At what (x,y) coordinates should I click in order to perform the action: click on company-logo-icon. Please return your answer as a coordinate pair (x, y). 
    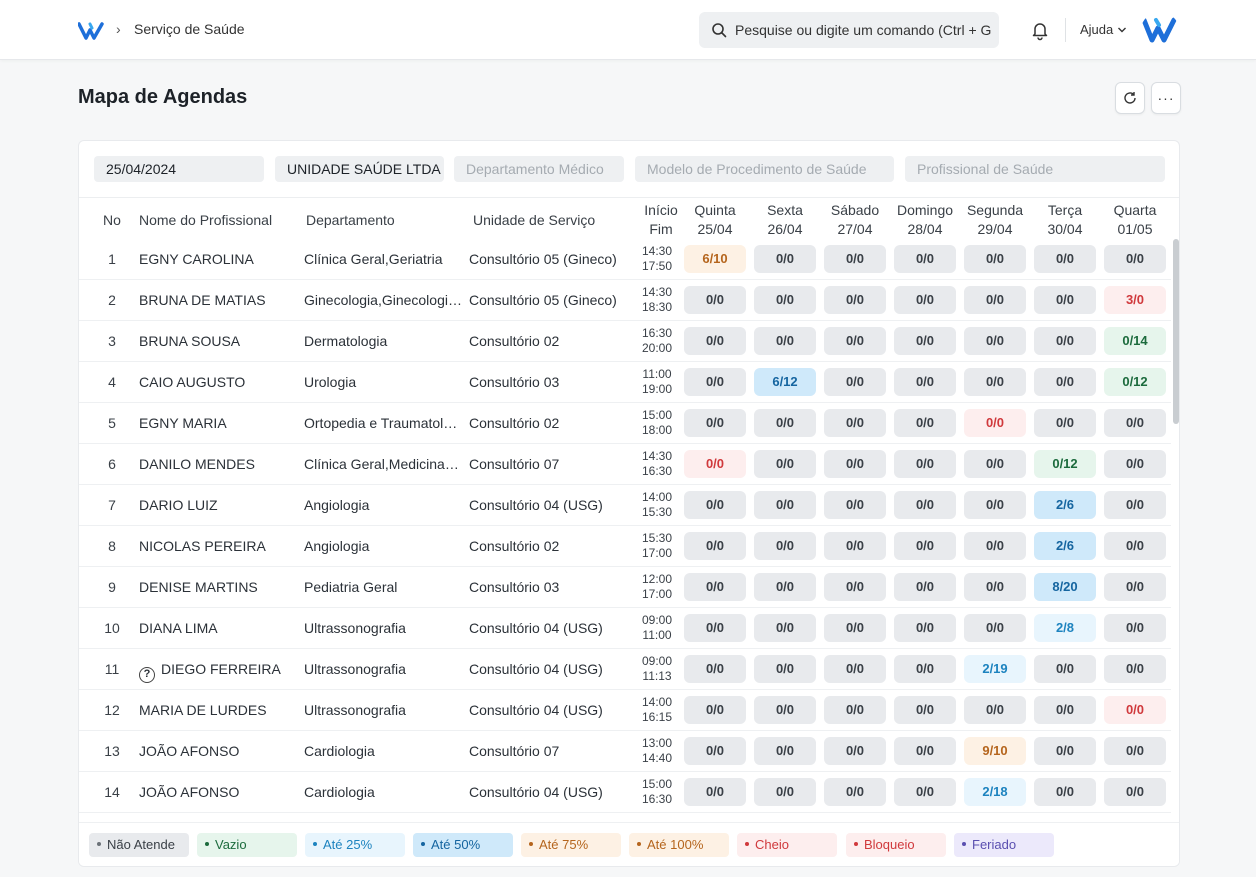
    Looking at the image, I should click on (92, 31).